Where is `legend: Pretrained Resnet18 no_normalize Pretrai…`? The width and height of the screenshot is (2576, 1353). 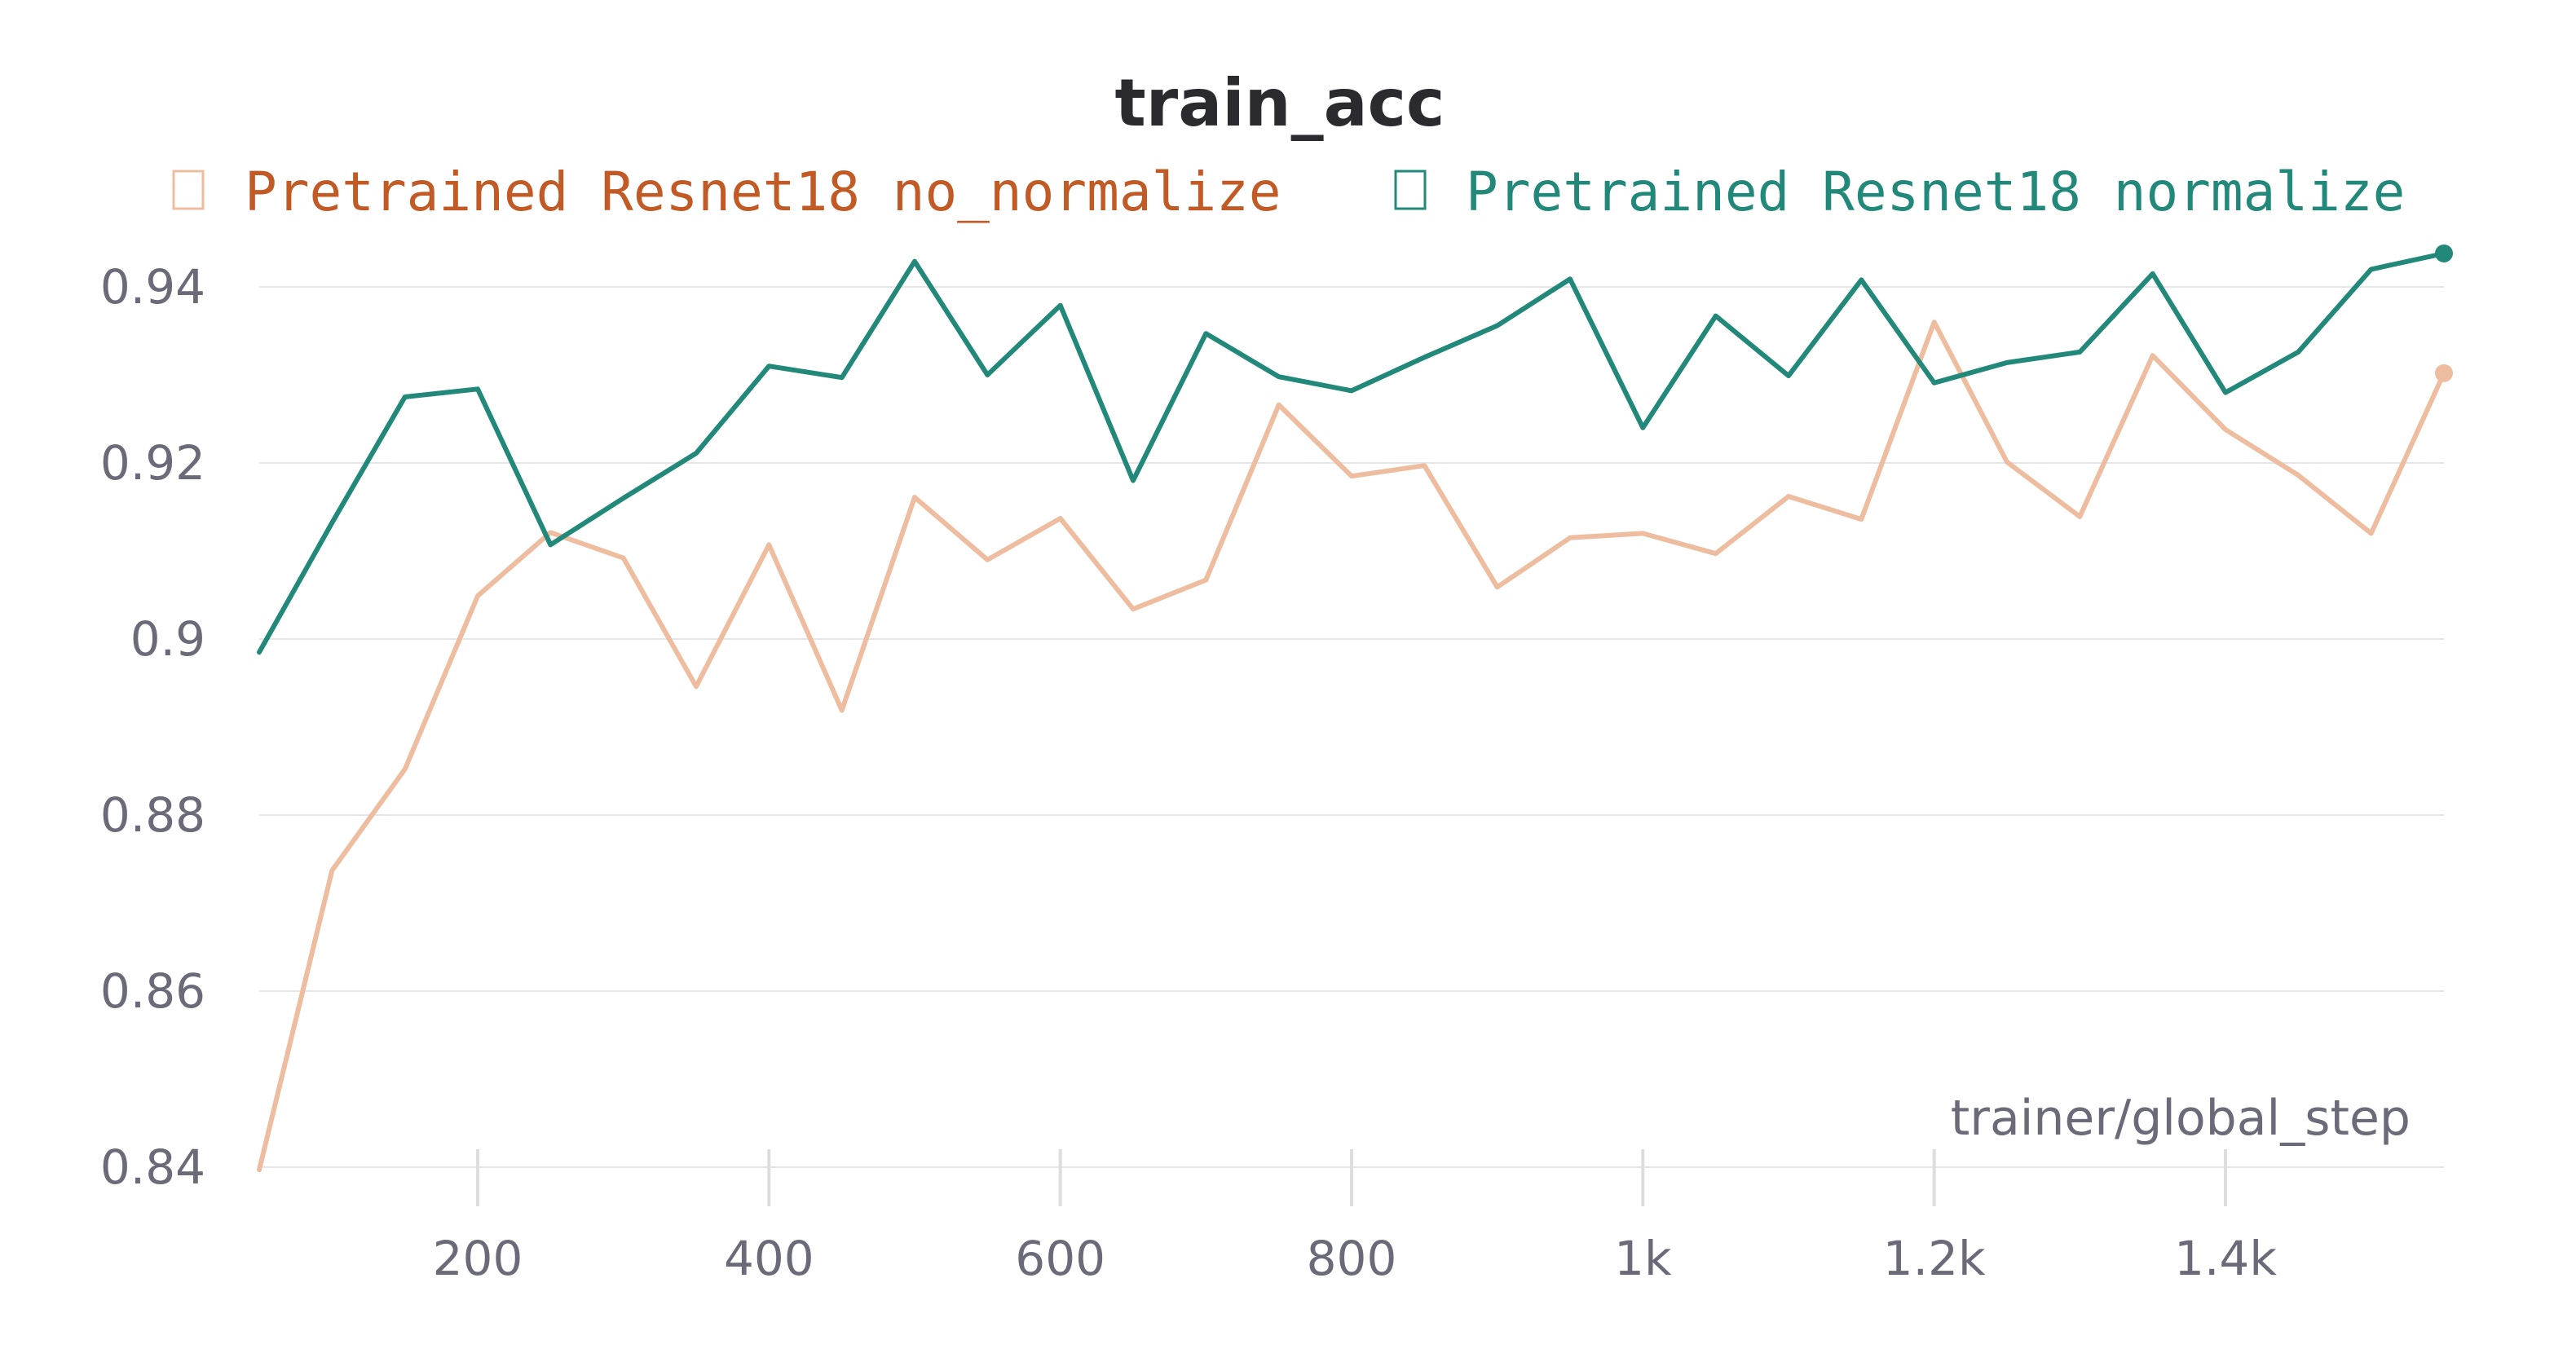 legend: Pretrained Resnet18 no_normalize Pretrai… is located at coordinates (1288, 192).